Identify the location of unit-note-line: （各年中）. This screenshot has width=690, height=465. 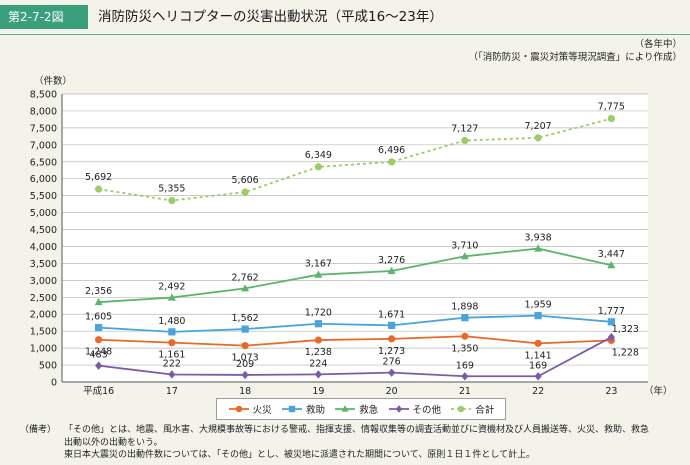
(658, 44).